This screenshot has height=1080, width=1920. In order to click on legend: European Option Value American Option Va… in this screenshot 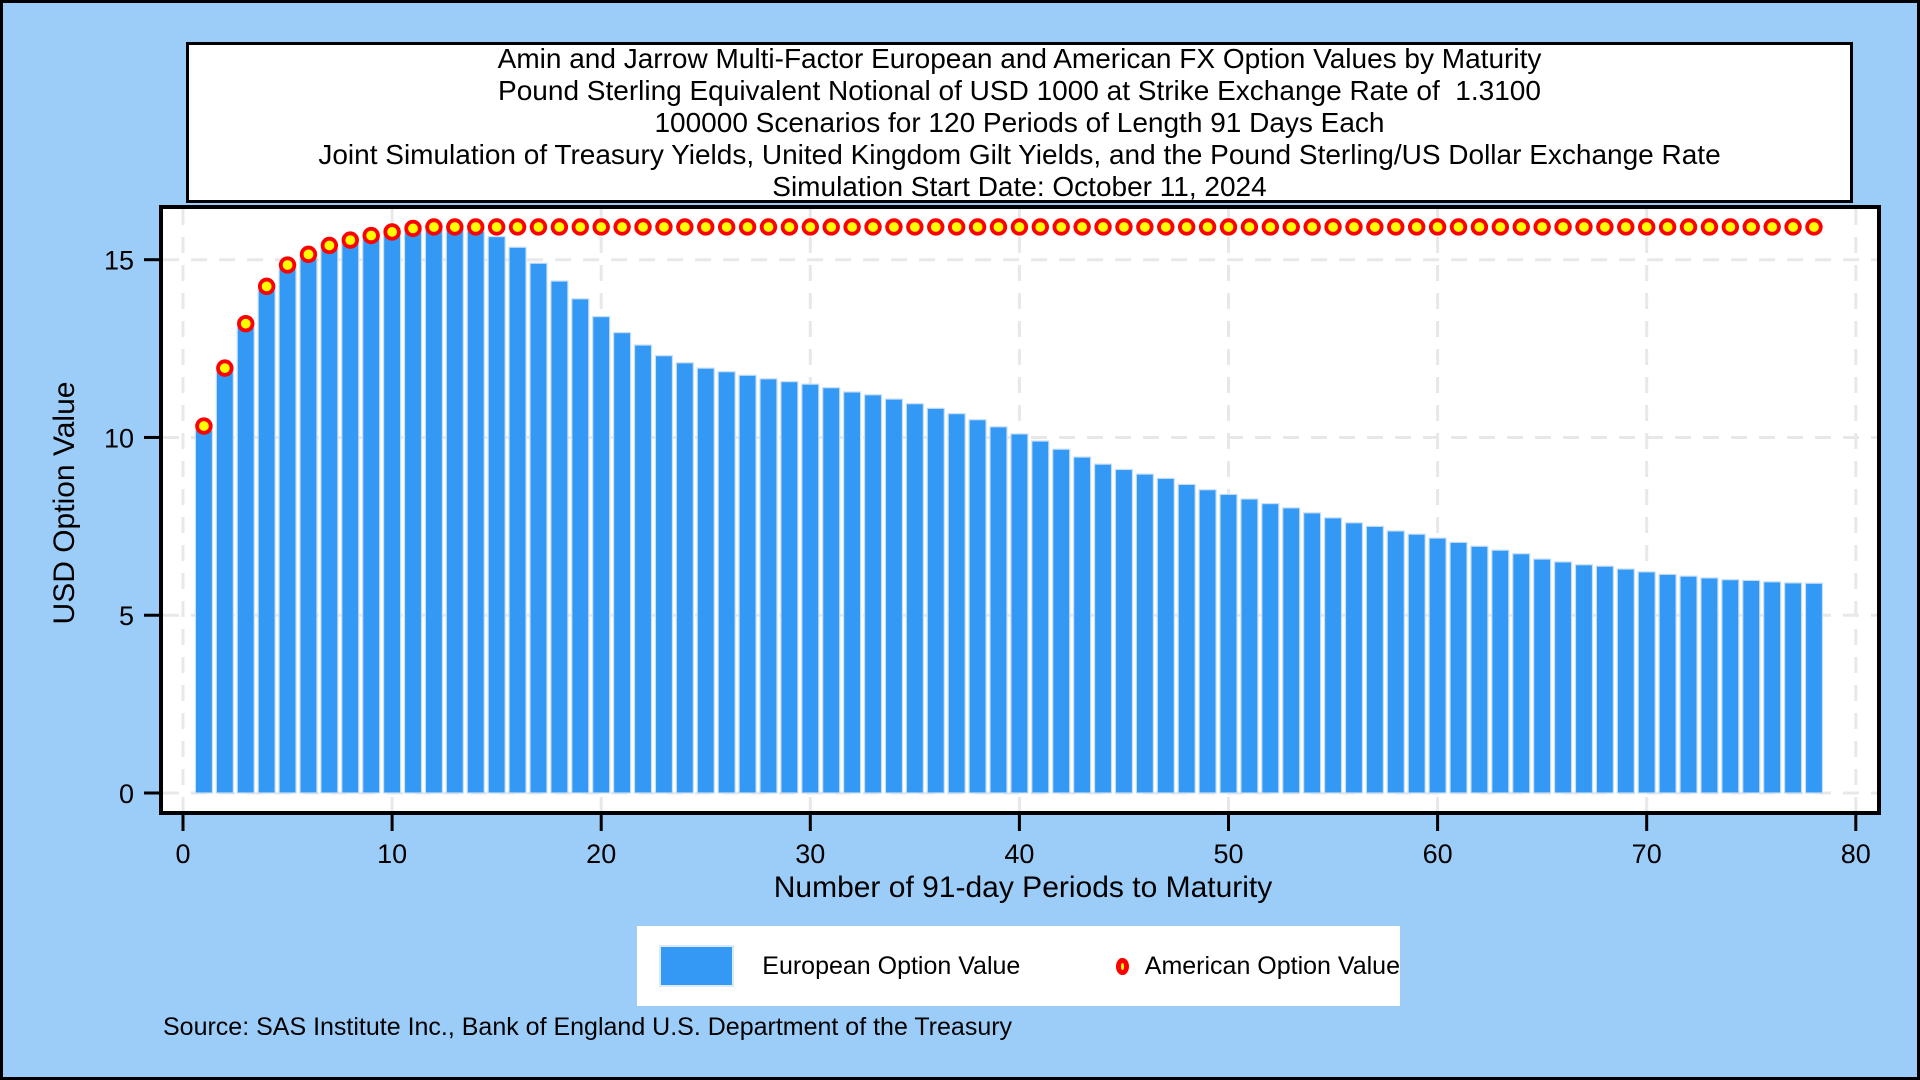, I will do `click(1018, 966)`.